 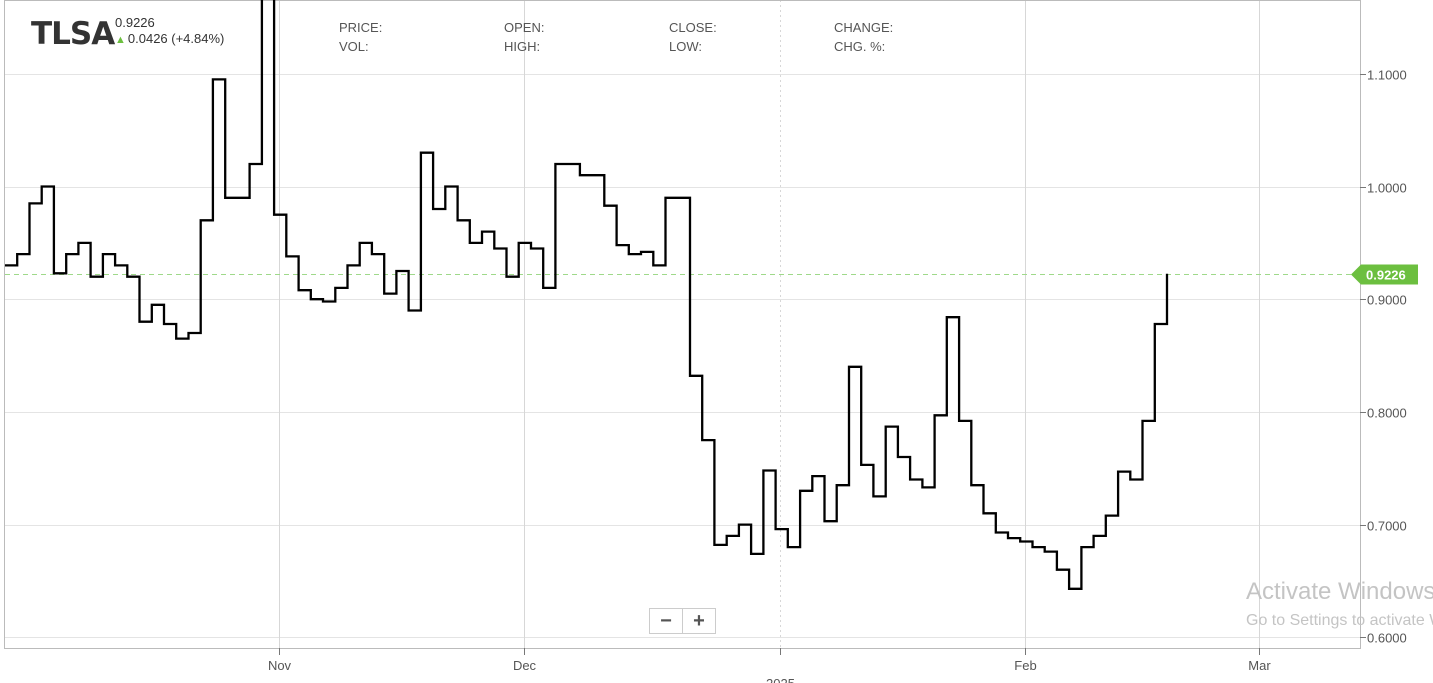 What do you see at coordinates (864, 27) in the screenshot?
I see `change-label: CHANGE:` at bounding box center [864, 27].